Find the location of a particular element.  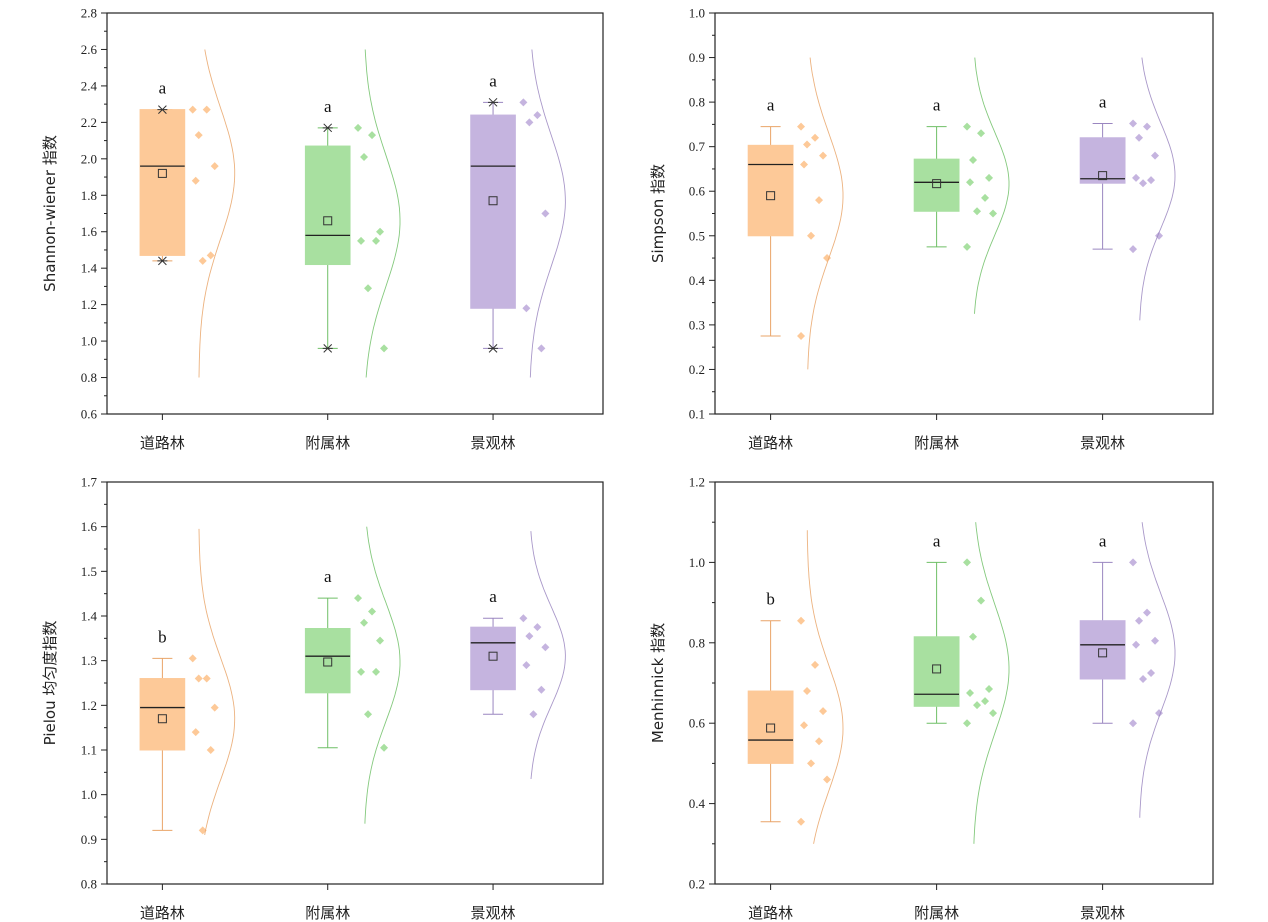

y-tick-label: 2.4 is located at coordinates (89, 85).